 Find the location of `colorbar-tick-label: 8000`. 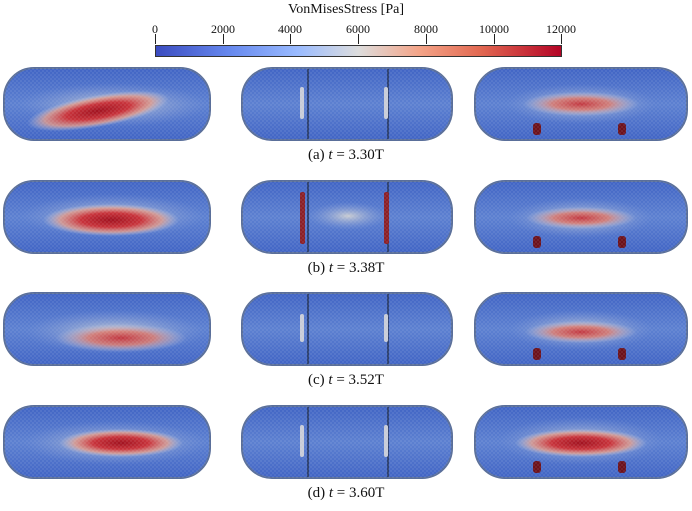

colorbar-tick-label: 8000 is located at coordinates (426, 29).